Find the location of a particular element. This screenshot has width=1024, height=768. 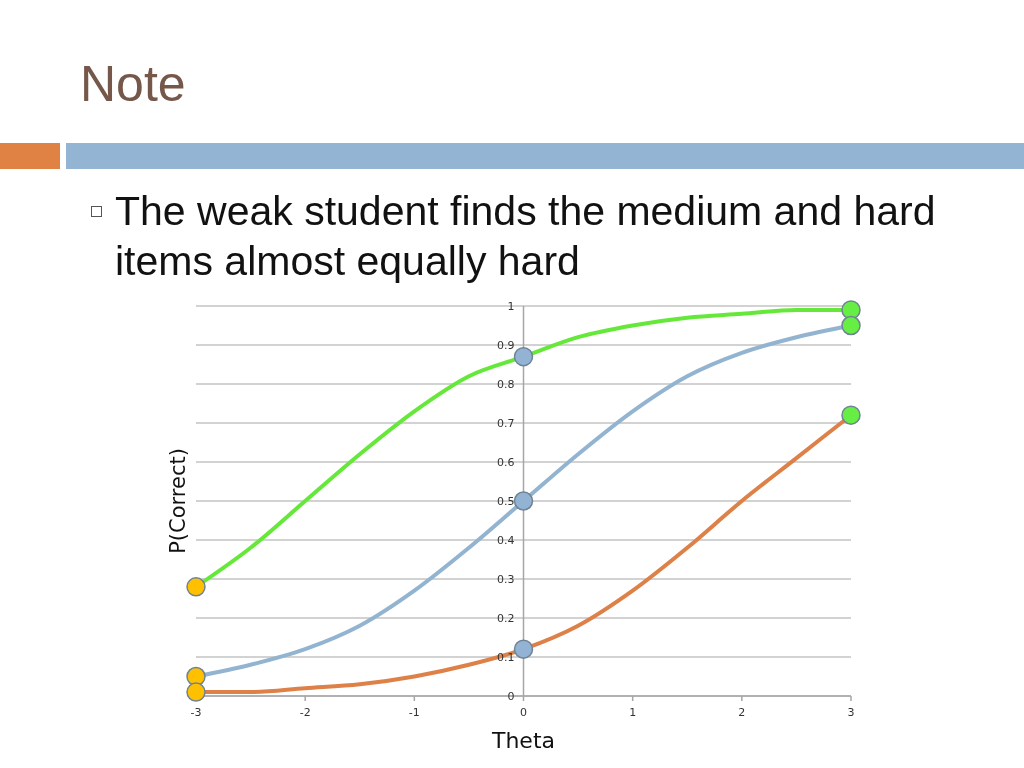

y-tick-label: 0.5 is located at coordinates (506, 501).